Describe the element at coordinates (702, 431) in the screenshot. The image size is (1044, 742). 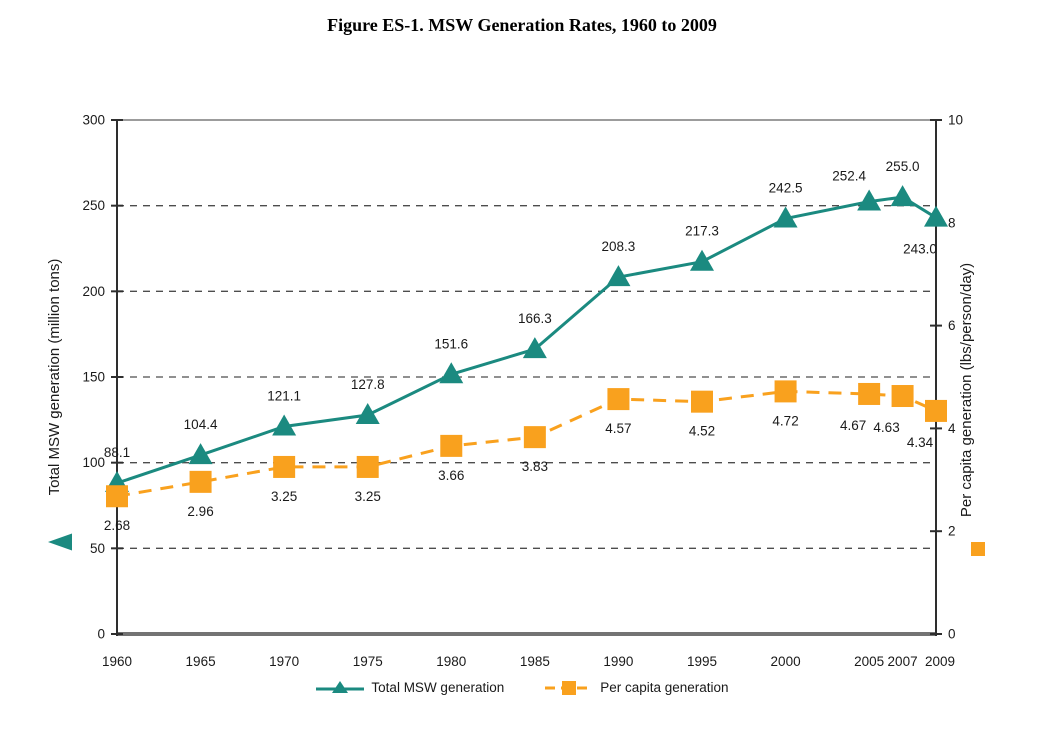
I see `data-label: 4.52` at that location.